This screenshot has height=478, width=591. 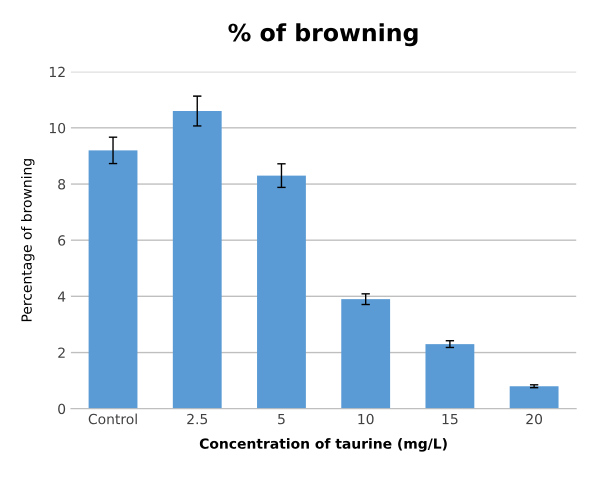 What do you see at coordinates (62, 184) in the screenshot?
I see `y-tick-label: 8` at bounding box center [62, 184].